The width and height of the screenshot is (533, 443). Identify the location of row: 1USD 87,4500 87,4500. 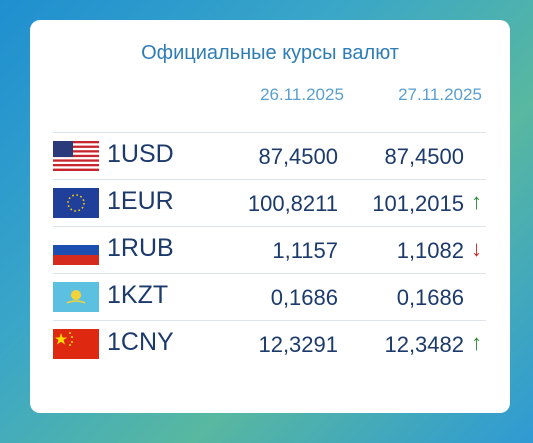
(269, 156).